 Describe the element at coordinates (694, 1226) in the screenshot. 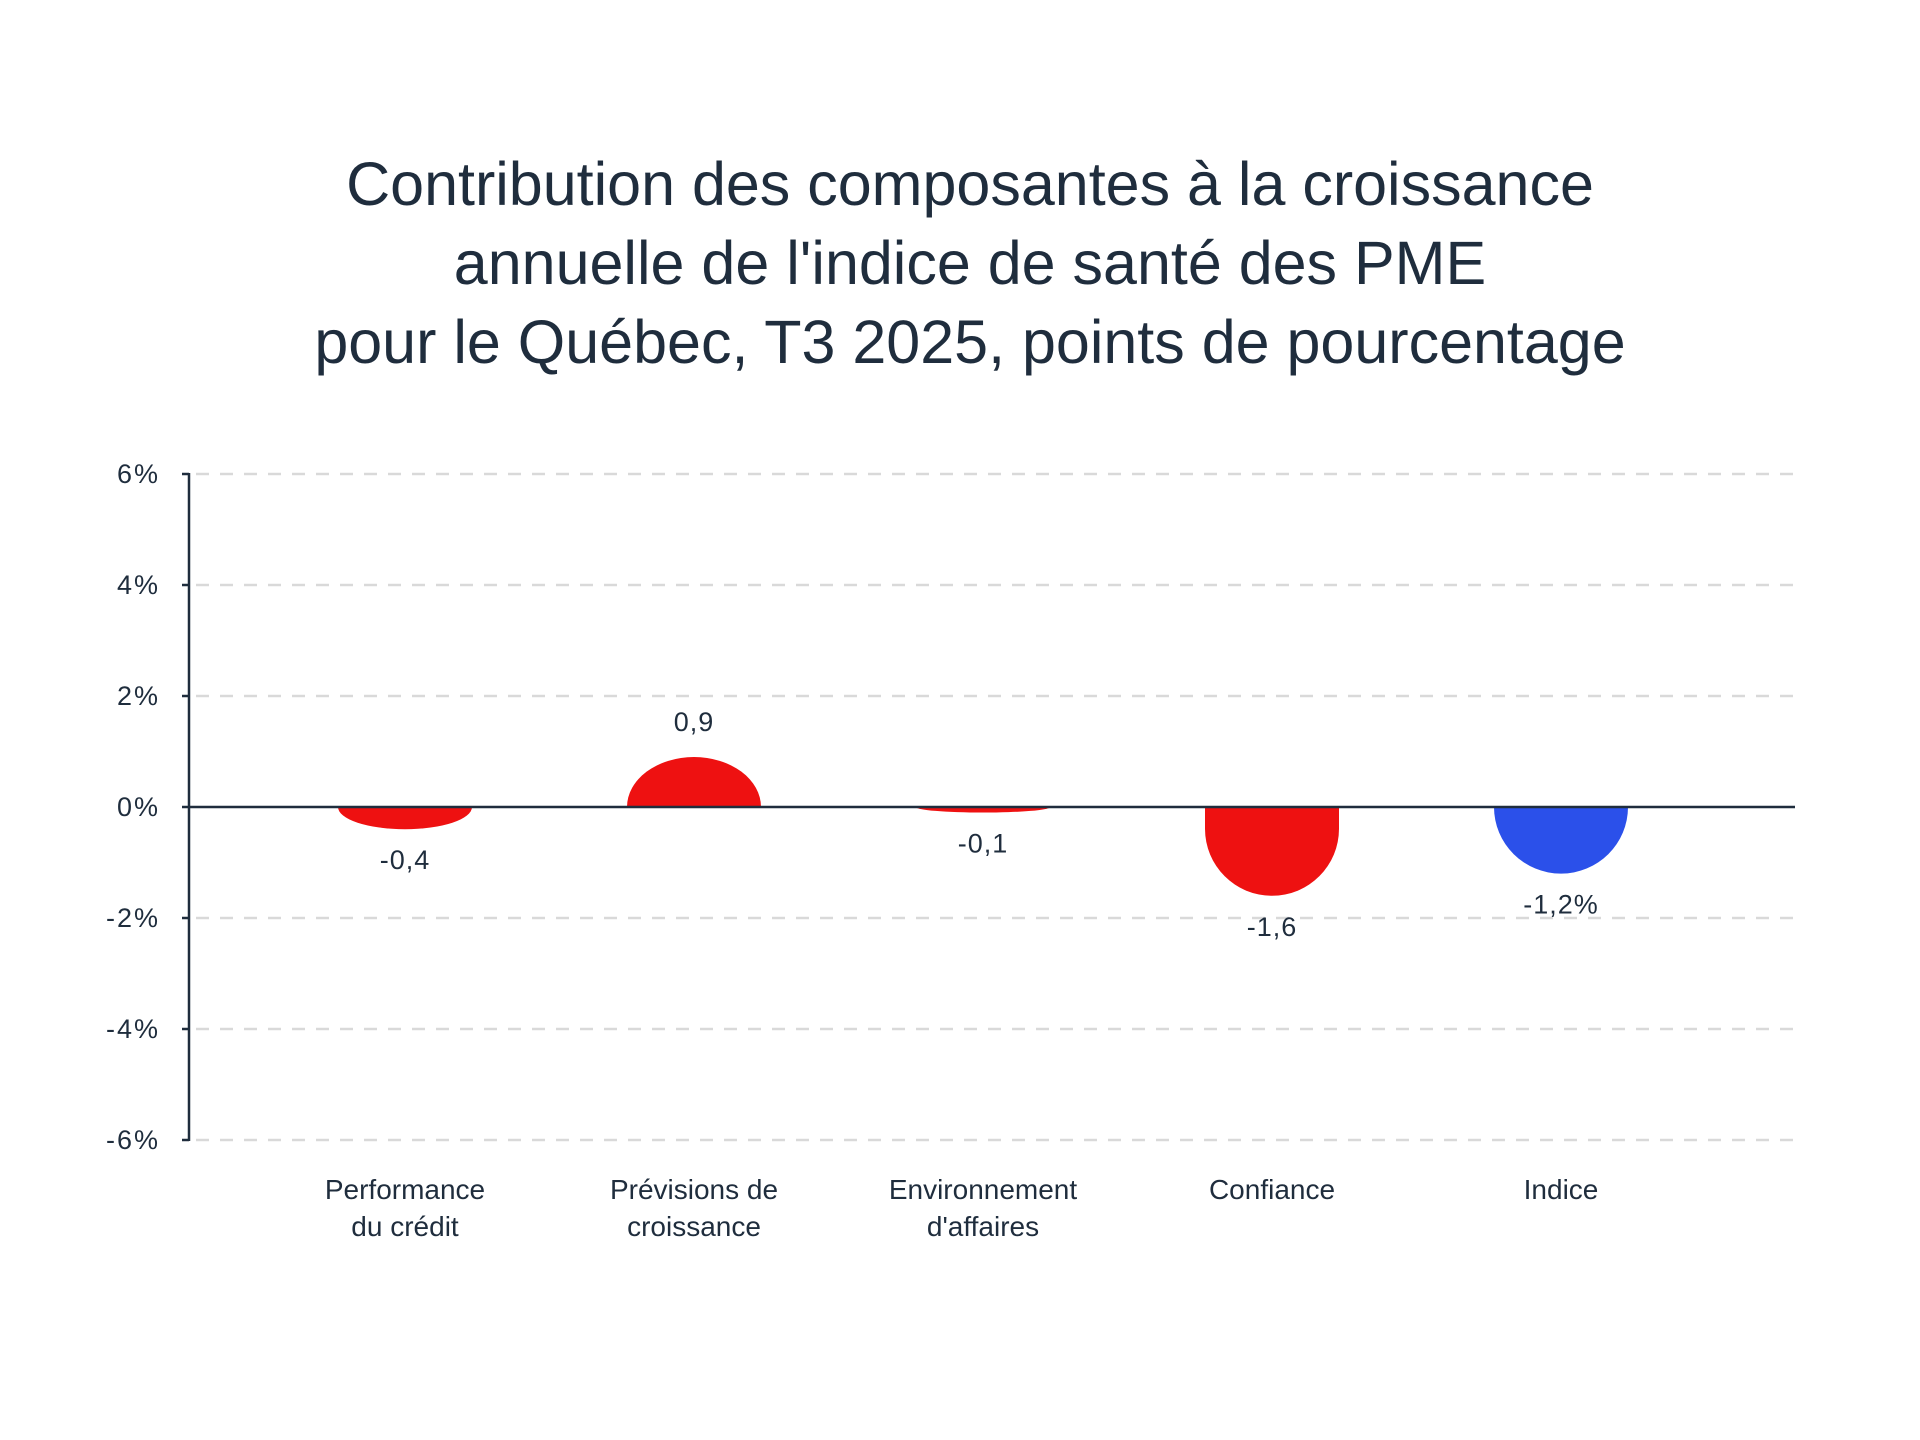

I see `category-label: croissance` at that location.